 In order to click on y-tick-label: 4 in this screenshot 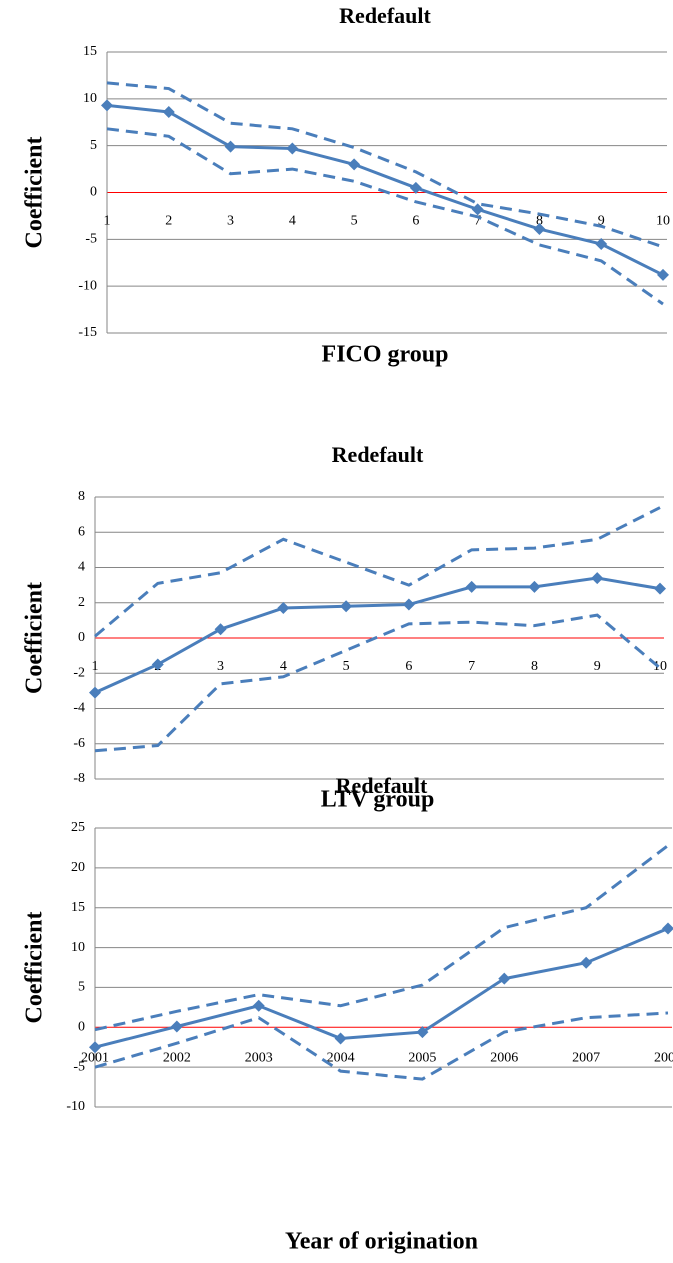, I will do `click(81, 567)`.